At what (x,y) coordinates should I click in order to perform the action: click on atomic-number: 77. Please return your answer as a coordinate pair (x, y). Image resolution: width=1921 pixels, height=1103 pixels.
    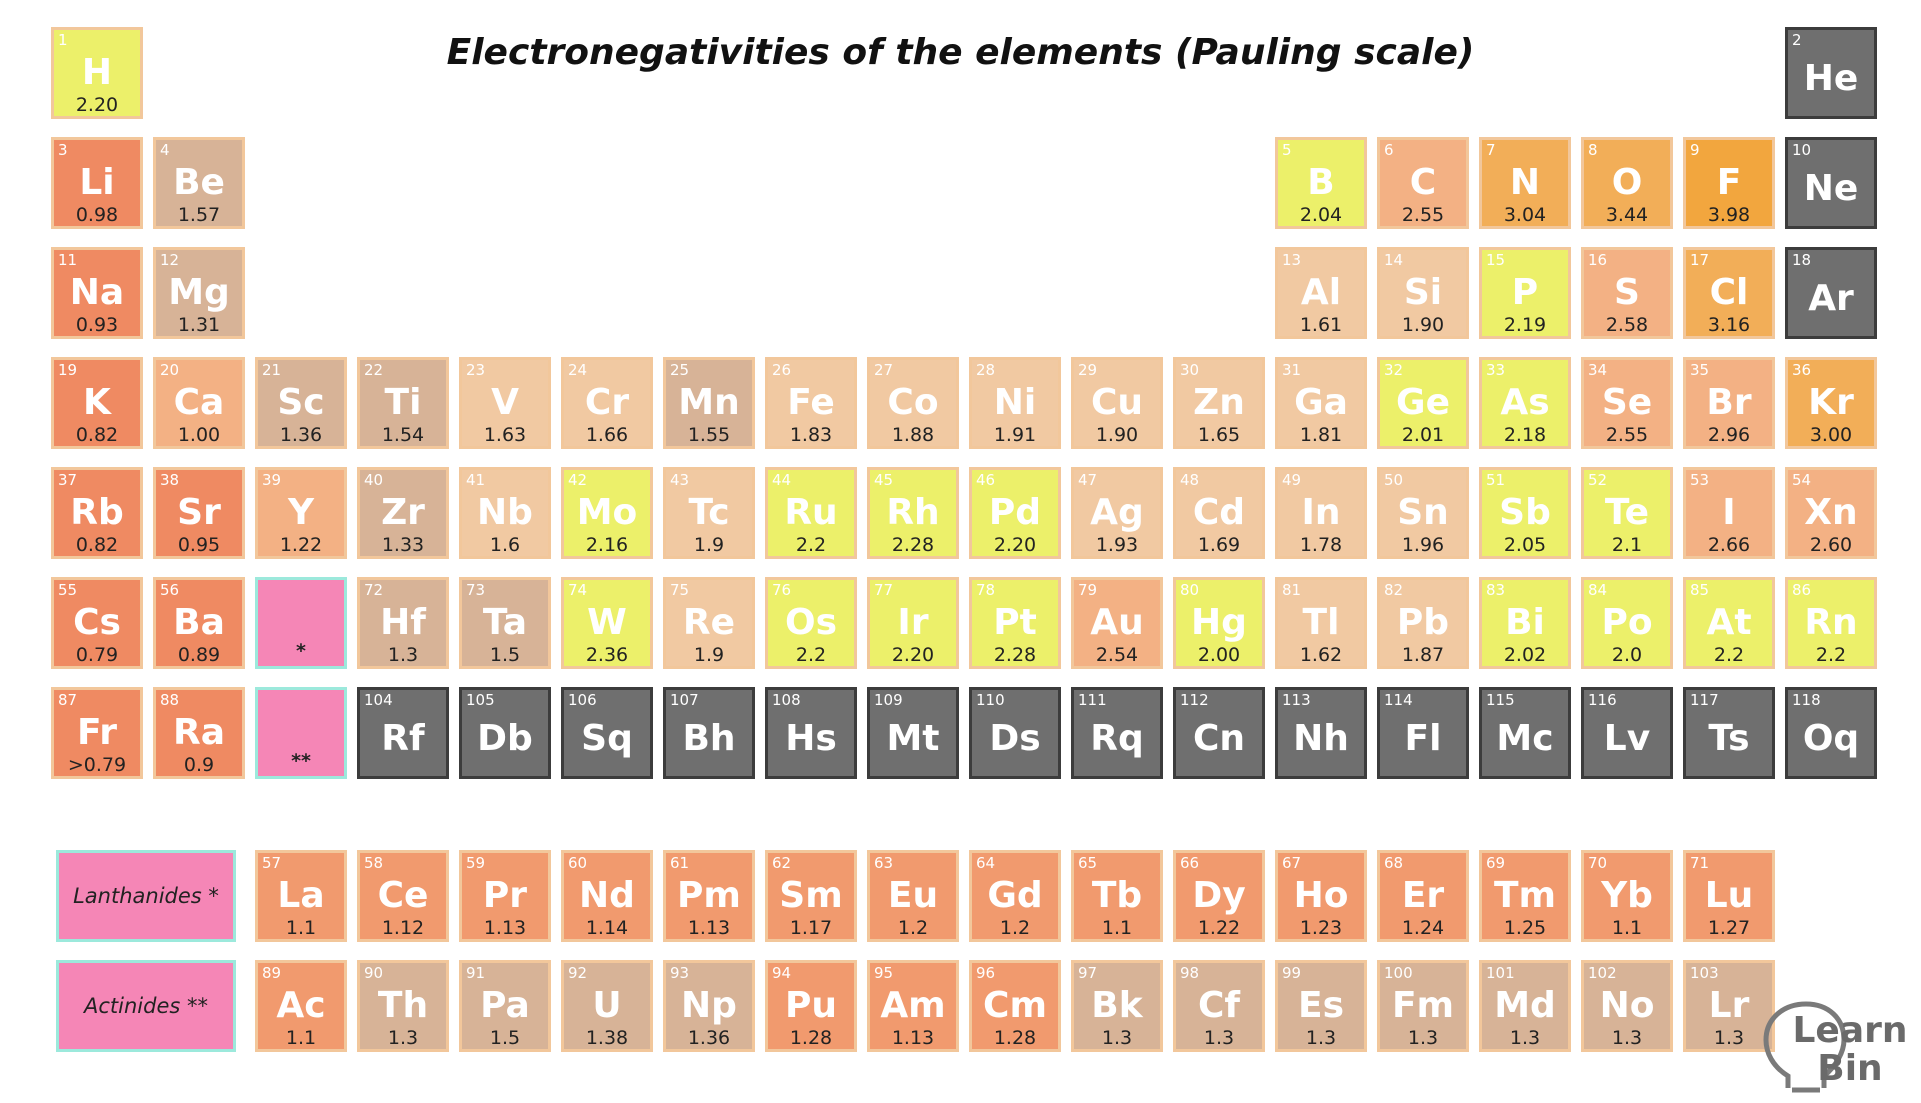
    Looking at the image, I should click on (884, 590).